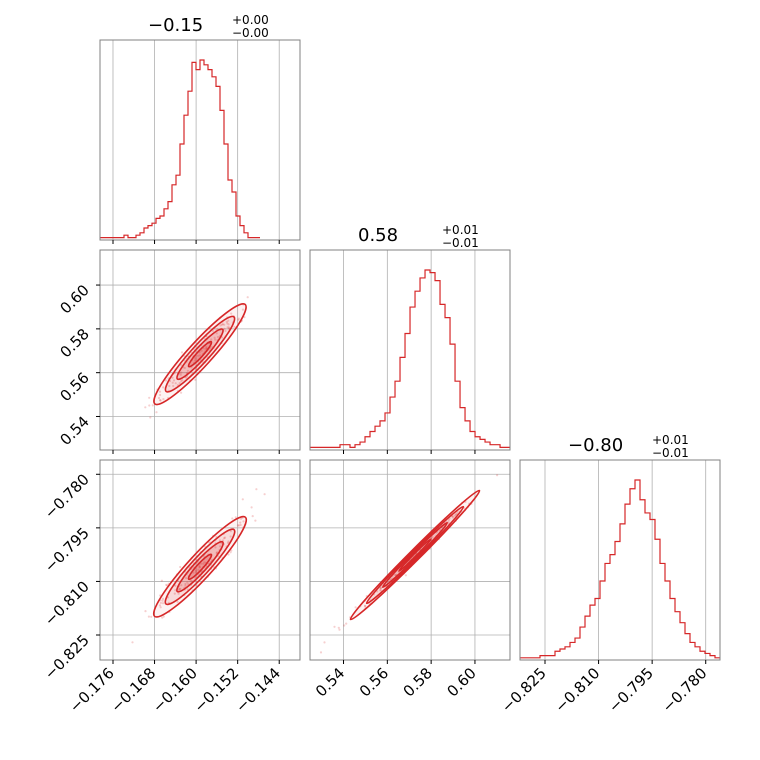 The image size is (760, 760). Describe the element at coordinates (74, 343) in the screenshot. I see `y-tick-label: 0.58` at that location.